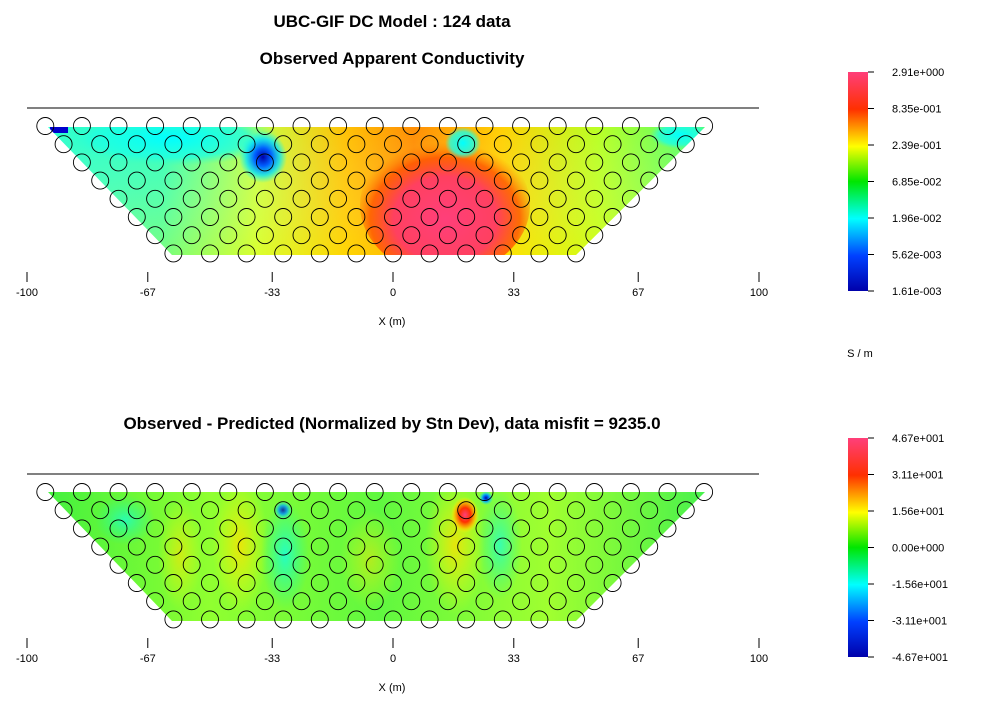  I want to click on pseudosection-datapoints, so click(374, 199).